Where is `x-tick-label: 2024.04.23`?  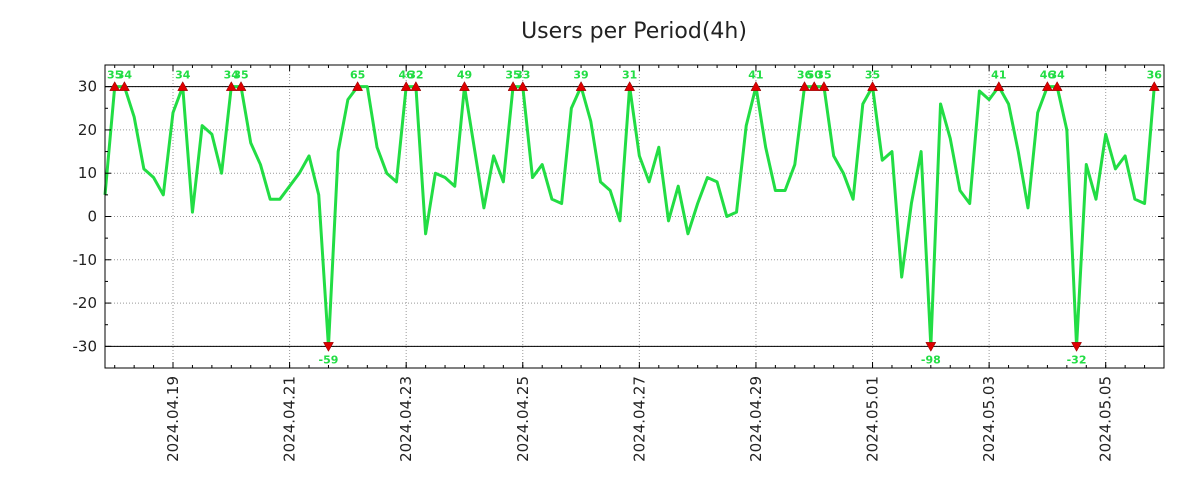
x-tick-label: 2024.04.23 is located at coordinates (406, 419).